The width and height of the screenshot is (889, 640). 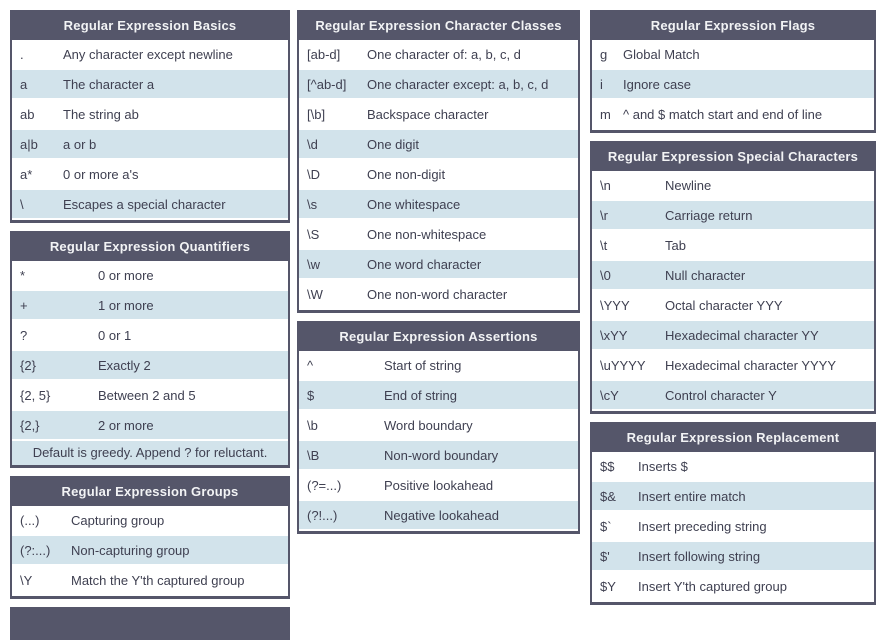 What do you see at coordinates (605, 114) in the screenshot?
I see `pattern-cell: m` at bounding box center [605, 114].